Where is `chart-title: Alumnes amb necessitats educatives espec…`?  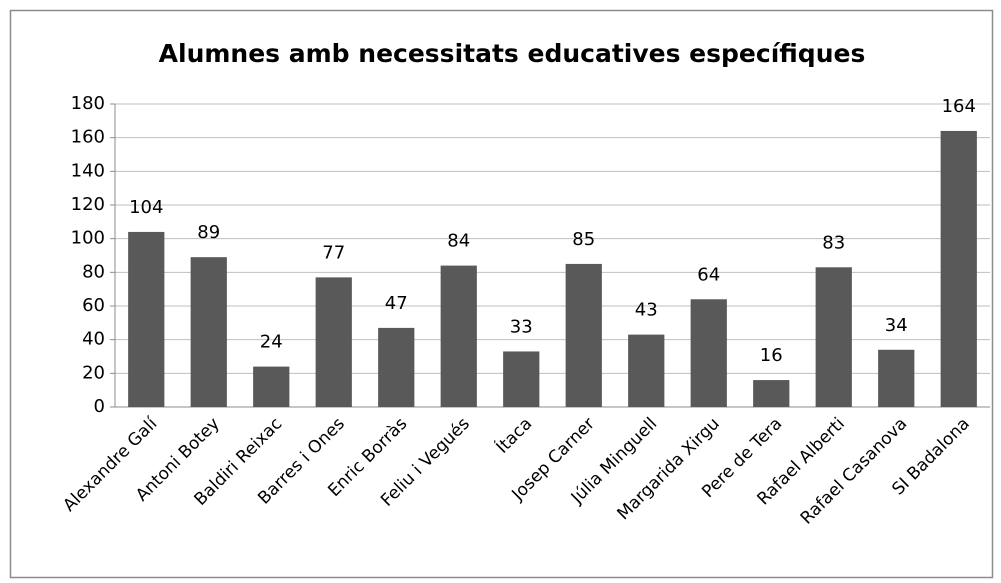 chart-title: Alumnes amb necessitats educatives espec… is located at coordinates (512, 53).